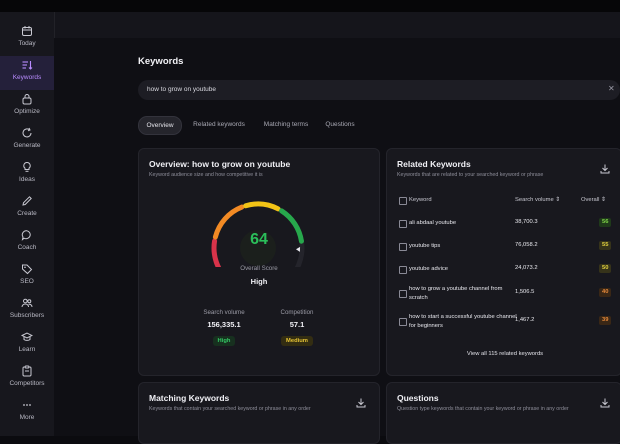 The height and width of the screenshot is (444, 620). Describe the element at coordinates (310, 6) in the screenshot. I see `window-top-strip` at that location.